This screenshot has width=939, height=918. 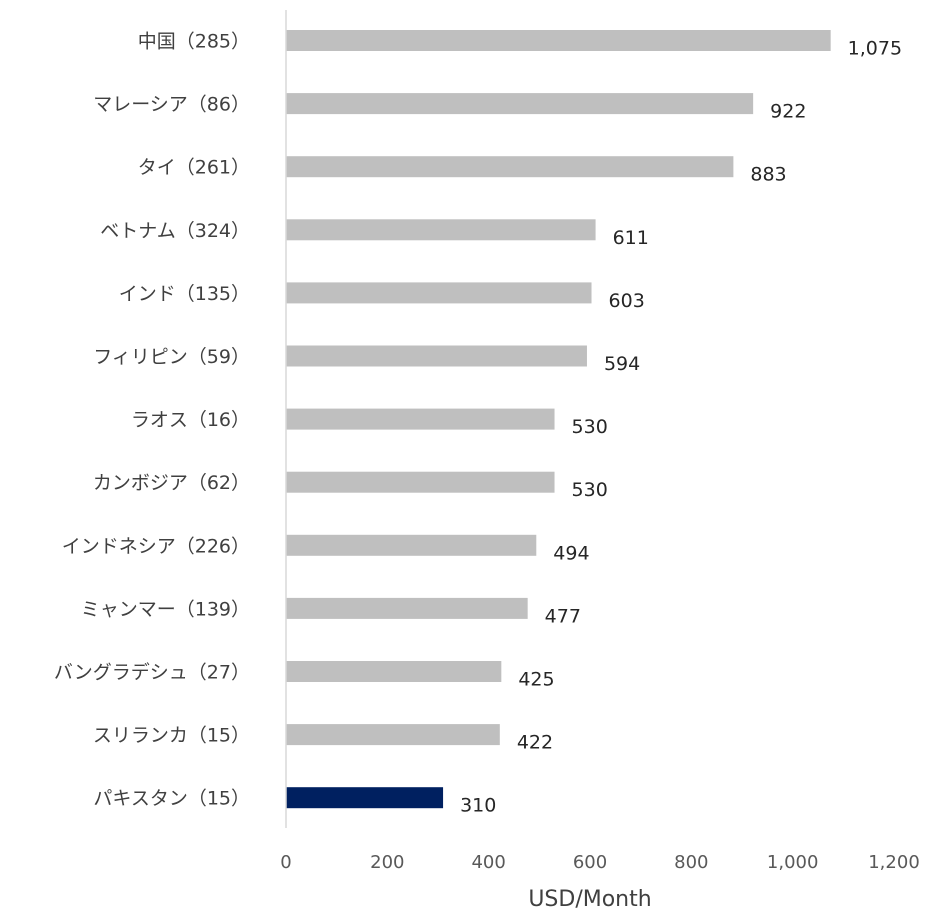 What do you see at coordinates (563, 616) in the screenshot?
I see `value-label: 477` at bounding box center [563, 616].